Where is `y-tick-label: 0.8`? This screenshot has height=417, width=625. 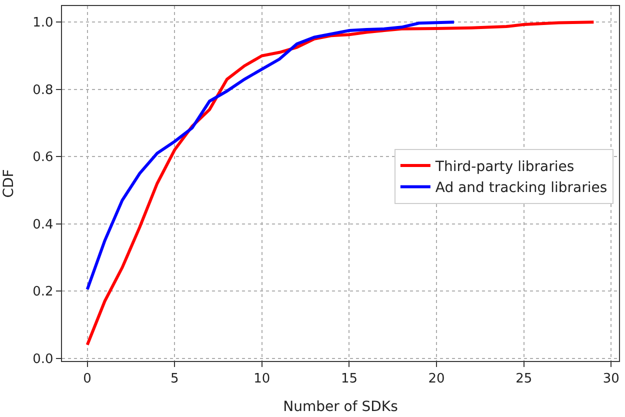
y-tick-label: 0.8 is located at coordinates (43, 90).